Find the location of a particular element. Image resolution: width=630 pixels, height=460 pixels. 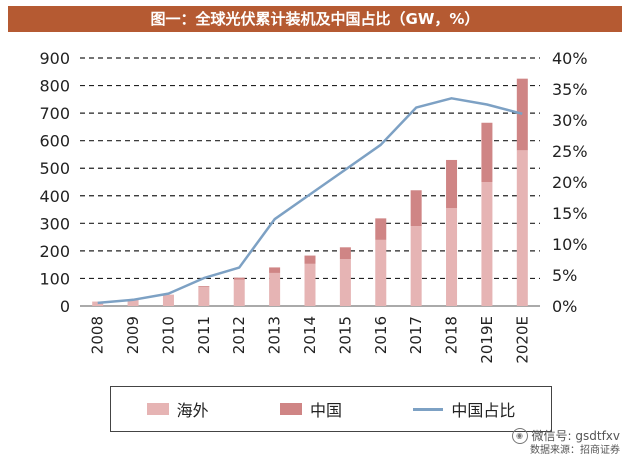

y-tick-label: 900 is located at coordinates (54, 58).